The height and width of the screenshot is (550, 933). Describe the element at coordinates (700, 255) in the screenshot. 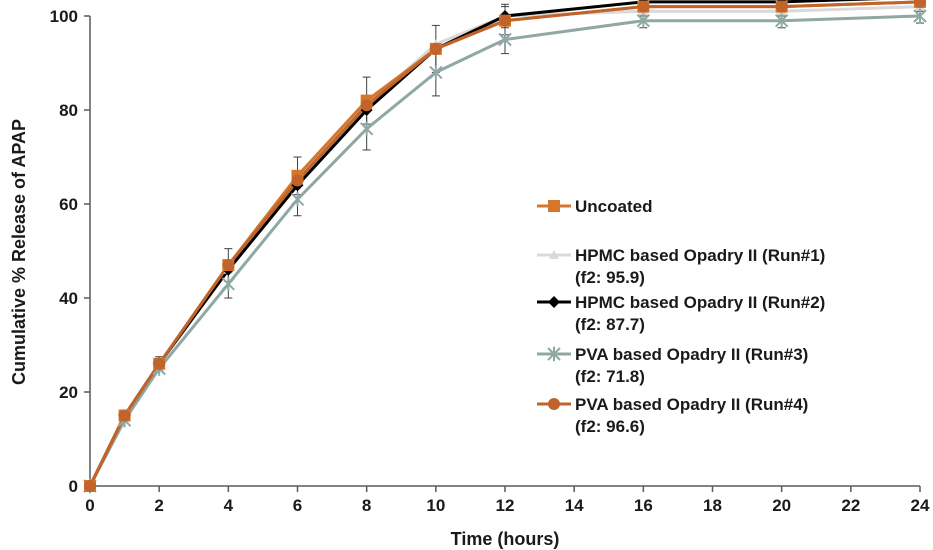

I see `legend-entry-label: HPMC based Opadry II (Run#1)` at that location.